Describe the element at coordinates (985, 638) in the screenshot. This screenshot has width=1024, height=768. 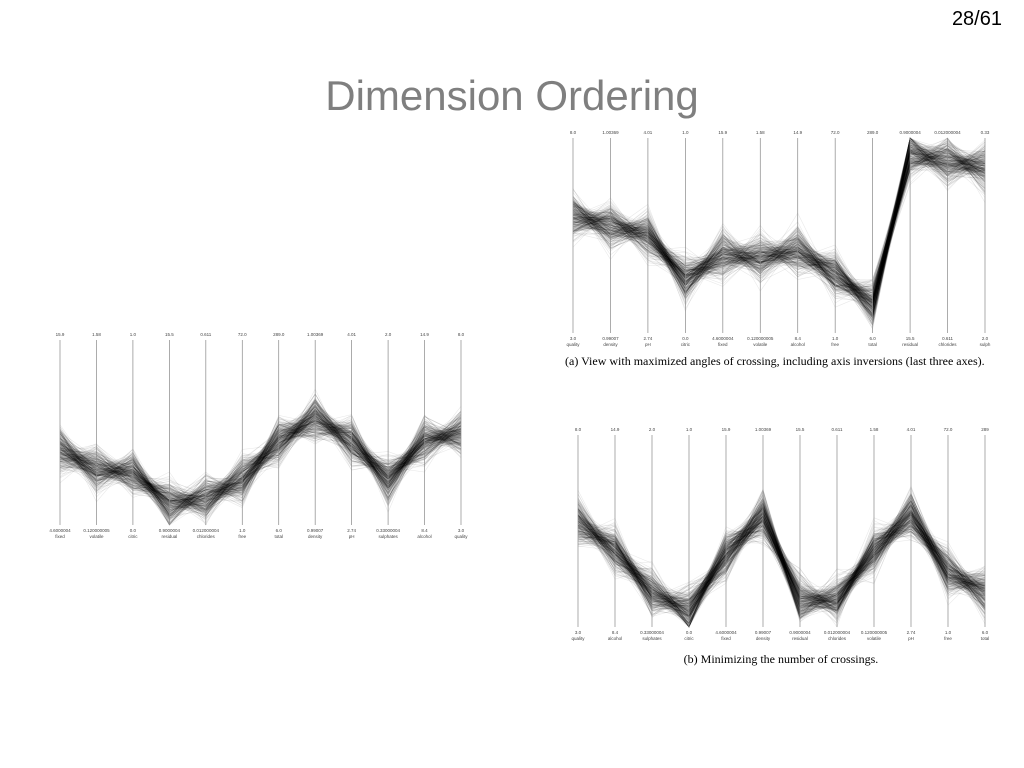
I see `axis-name: total` at that location.